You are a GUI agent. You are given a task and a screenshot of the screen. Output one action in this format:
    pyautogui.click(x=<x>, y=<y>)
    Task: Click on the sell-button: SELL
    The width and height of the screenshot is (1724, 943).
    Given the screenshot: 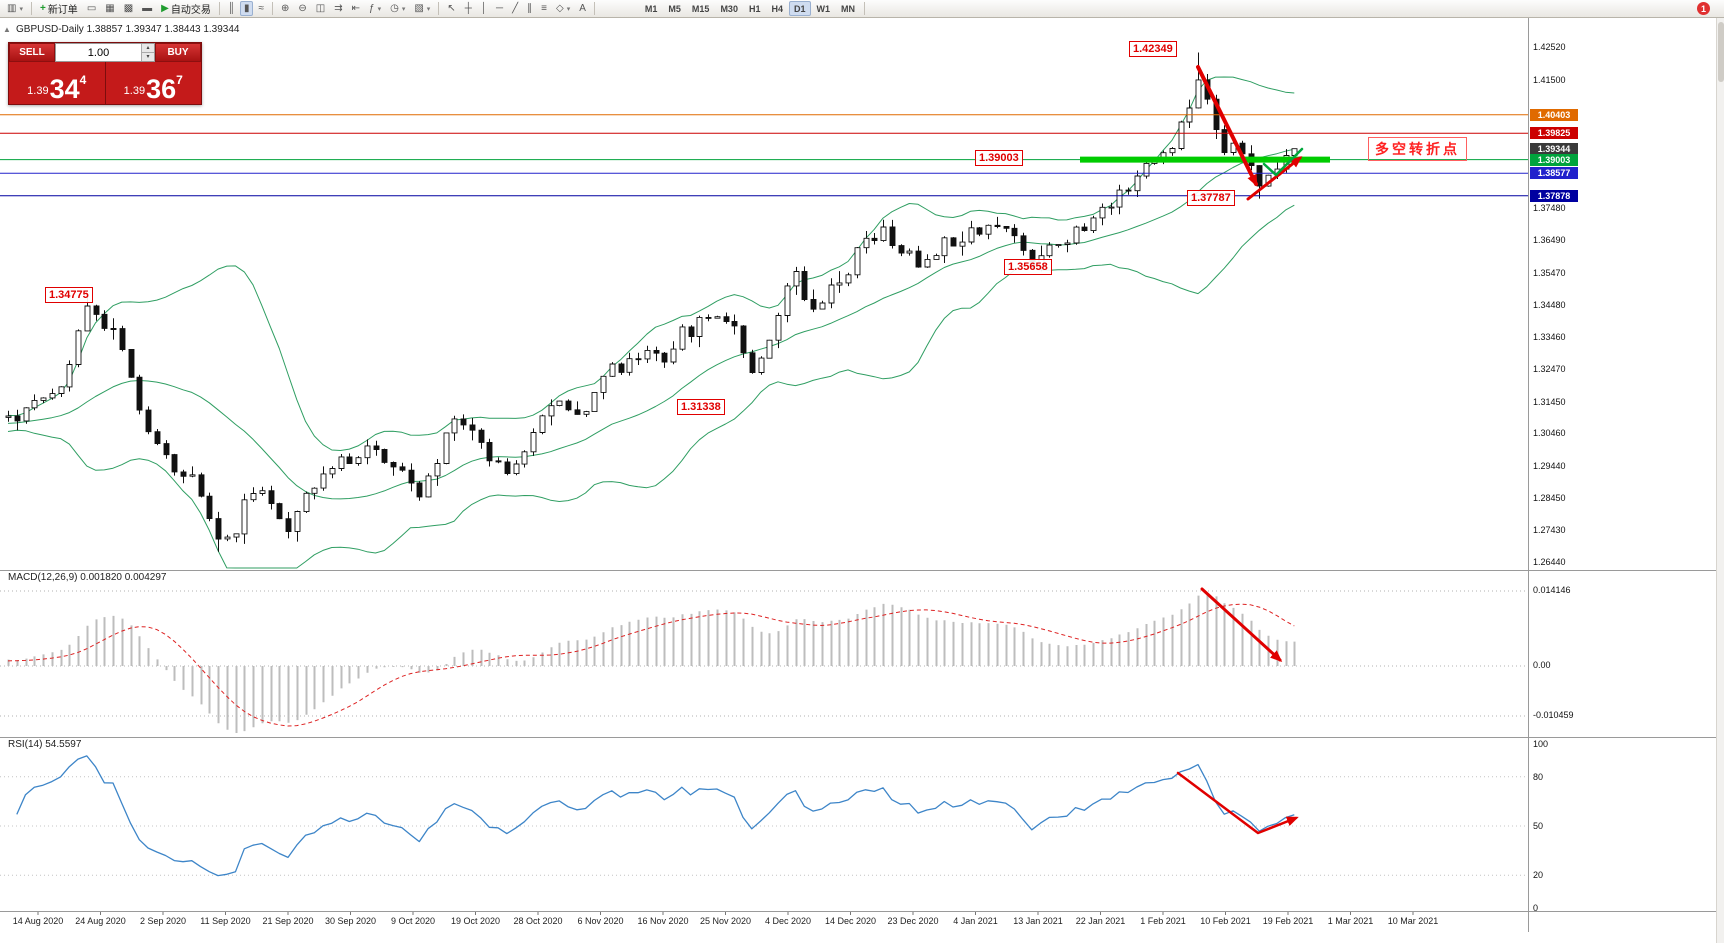 What is the action you would take?
    pyautogui.click(x=32, y=52)
    